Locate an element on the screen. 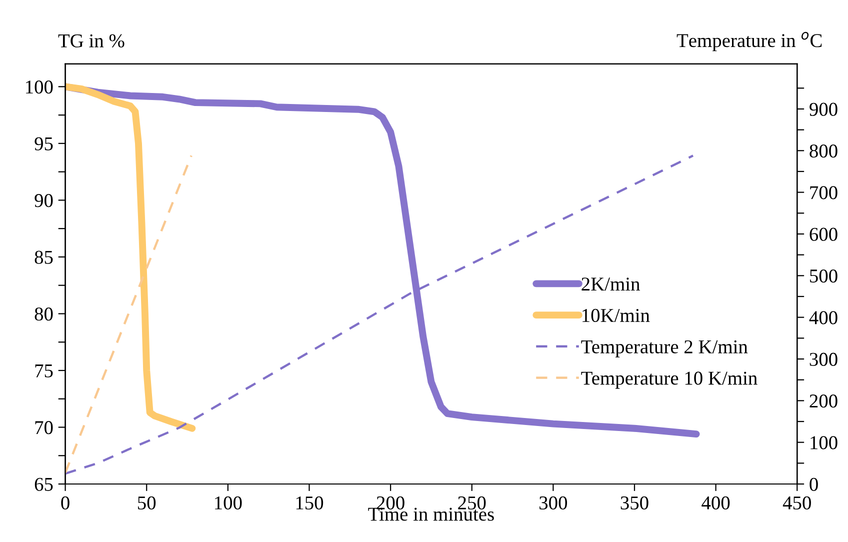 This screenshot has height=542, width=848. y-tick-label: 65 is located at coordinates (43, 484).